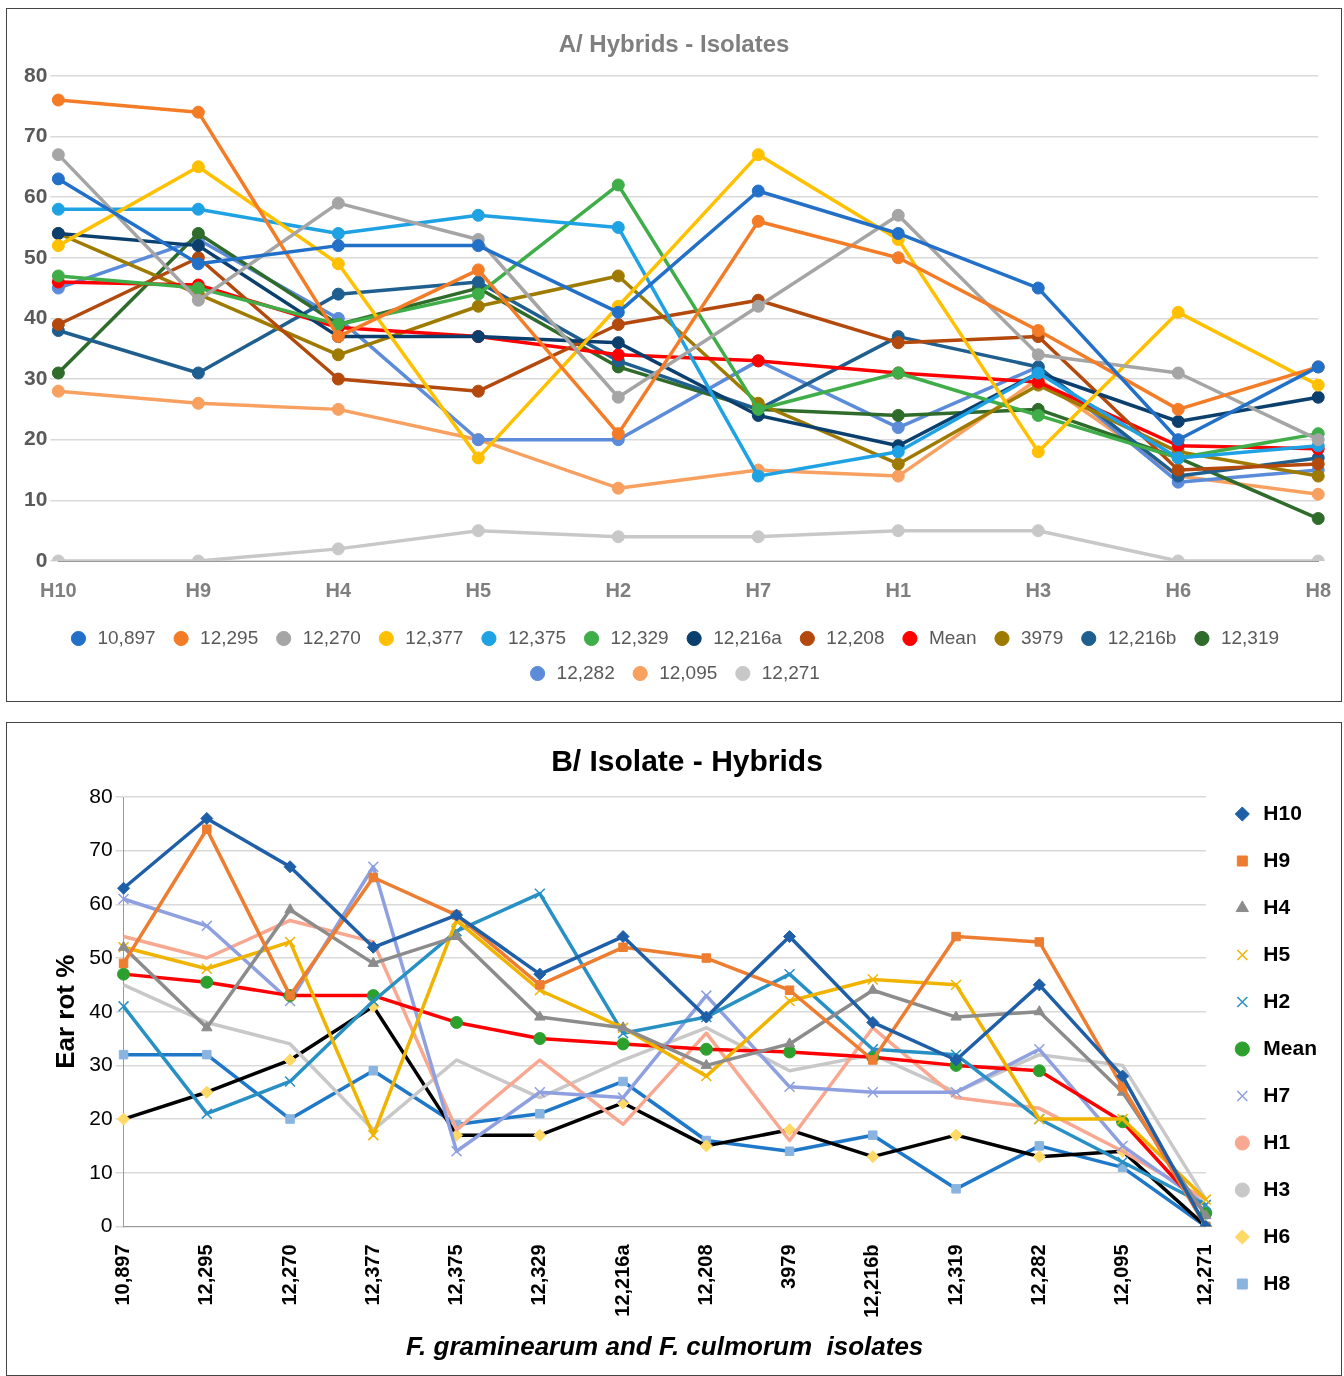  I want to click on x-tick-label: H2, so click(618, 589).